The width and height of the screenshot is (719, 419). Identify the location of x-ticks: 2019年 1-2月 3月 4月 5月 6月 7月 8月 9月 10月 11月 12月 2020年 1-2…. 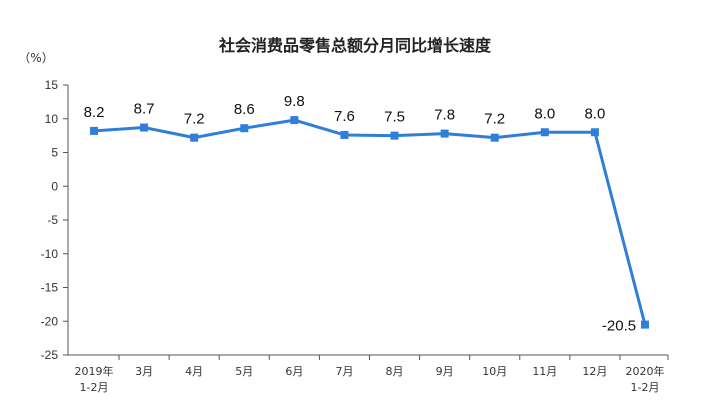
(372, 374).